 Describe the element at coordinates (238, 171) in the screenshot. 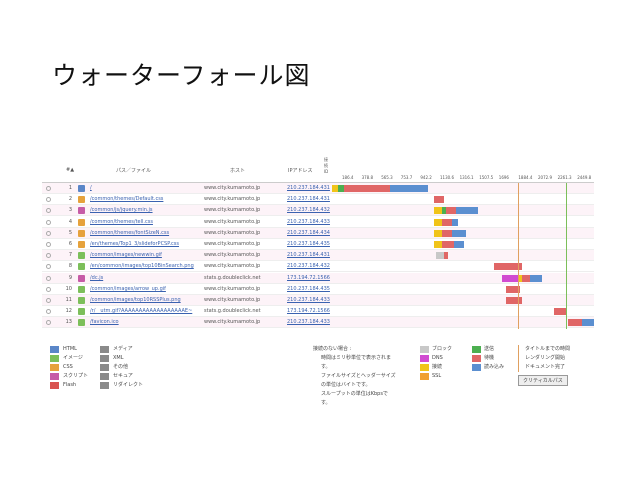

I see `header-host: ホスト` at that location.